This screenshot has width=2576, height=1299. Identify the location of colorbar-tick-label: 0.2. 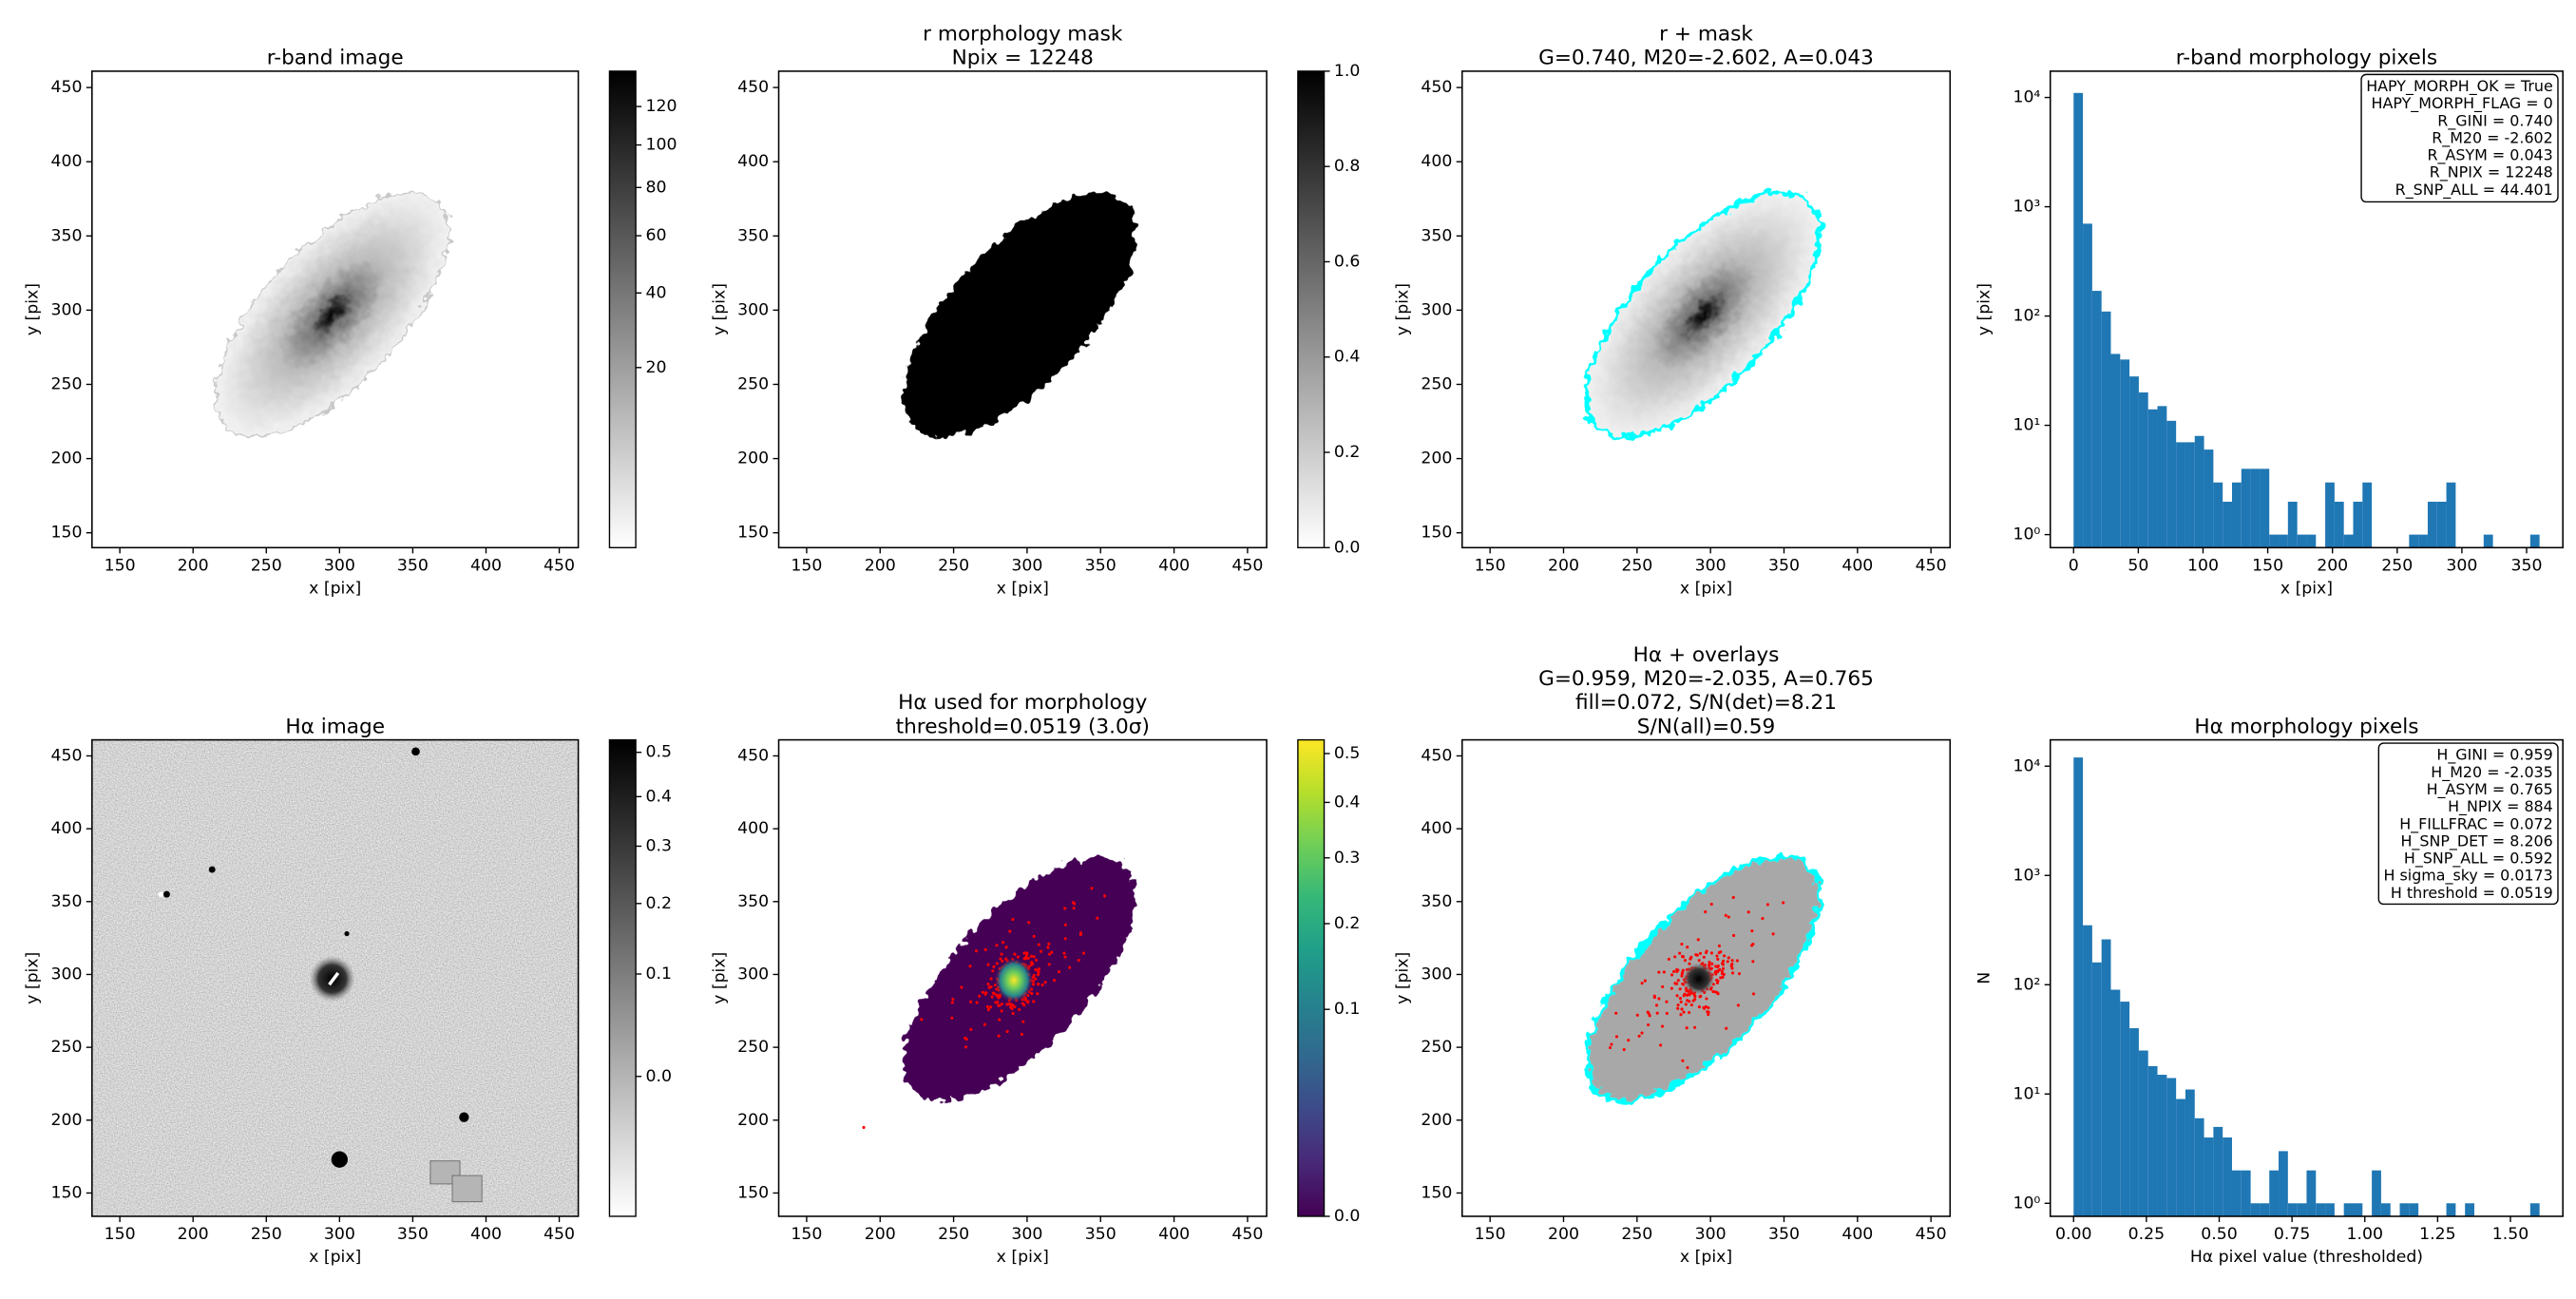
(658, 903).